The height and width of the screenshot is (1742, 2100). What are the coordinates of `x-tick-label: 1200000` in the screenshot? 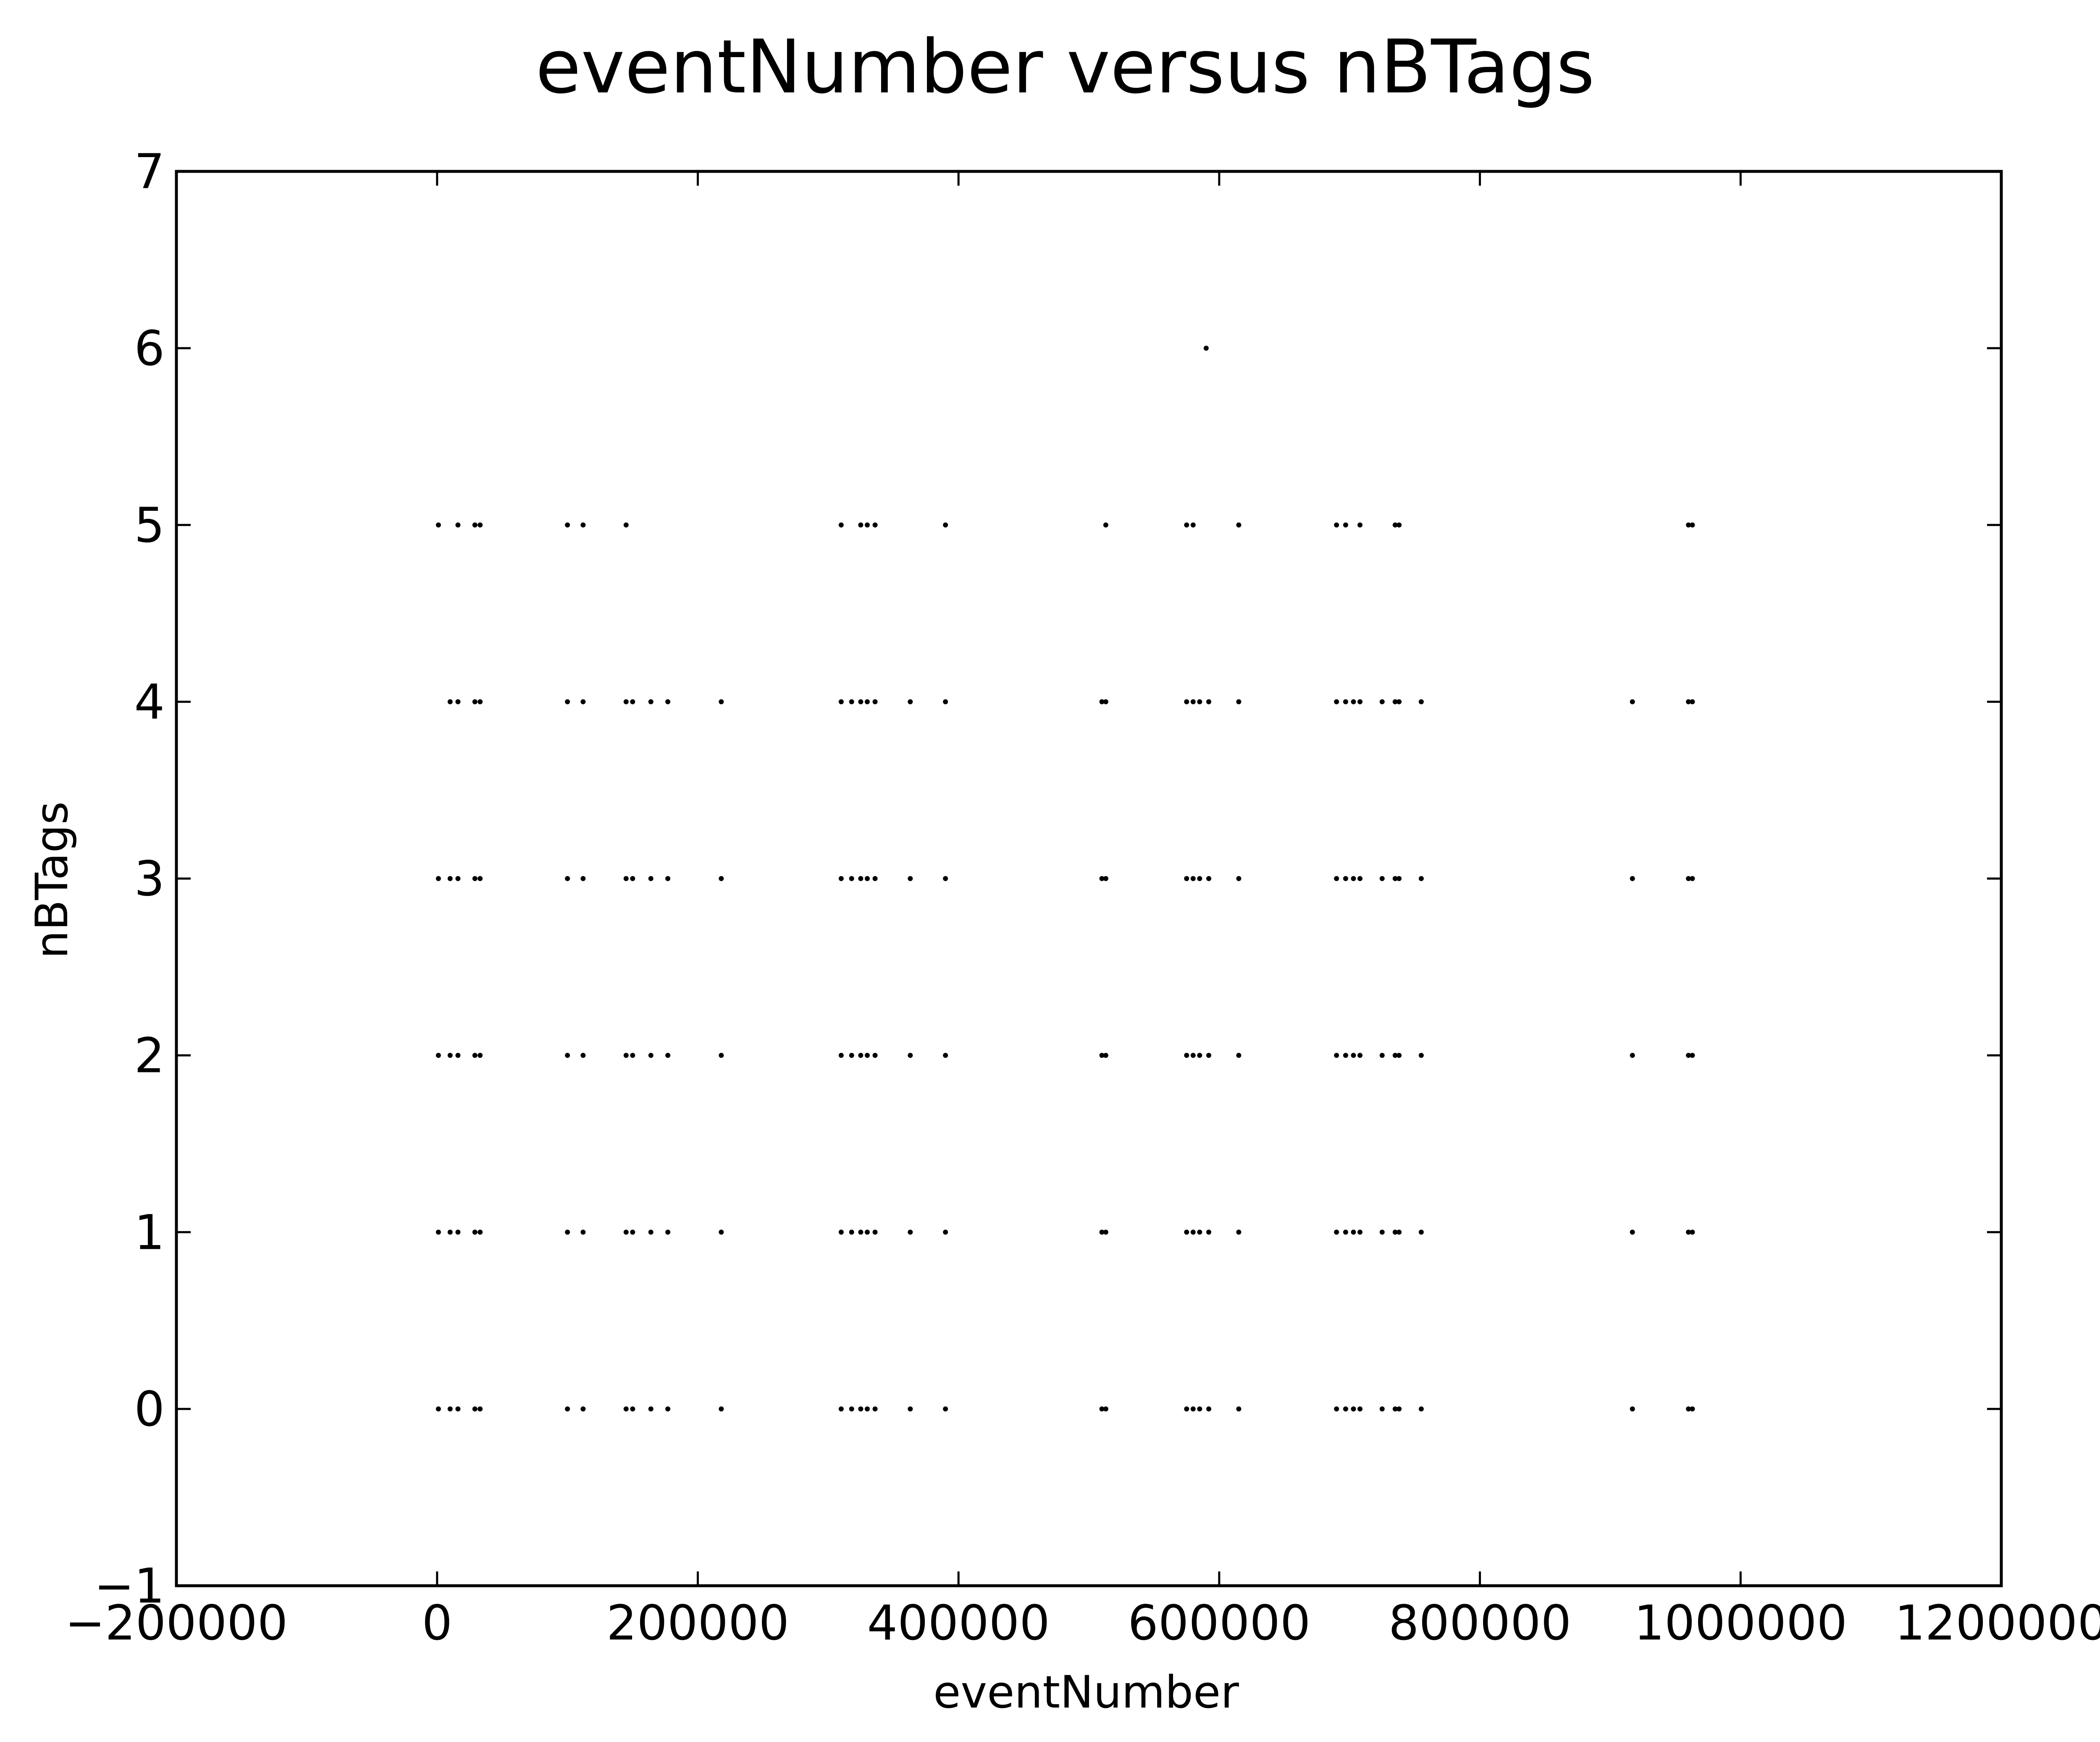 It's located at (1997, 1623).